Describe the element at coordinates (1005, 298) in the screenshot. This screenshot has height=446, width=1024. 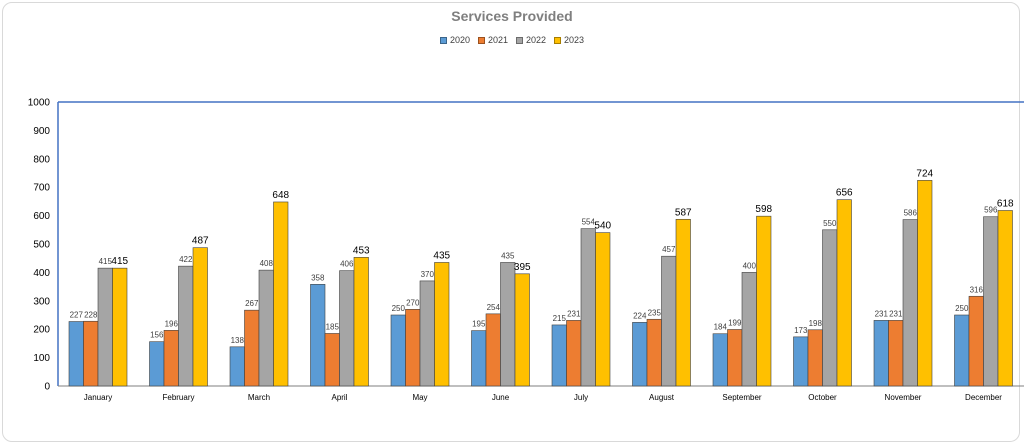
I see `bar-2023-December` at that location.